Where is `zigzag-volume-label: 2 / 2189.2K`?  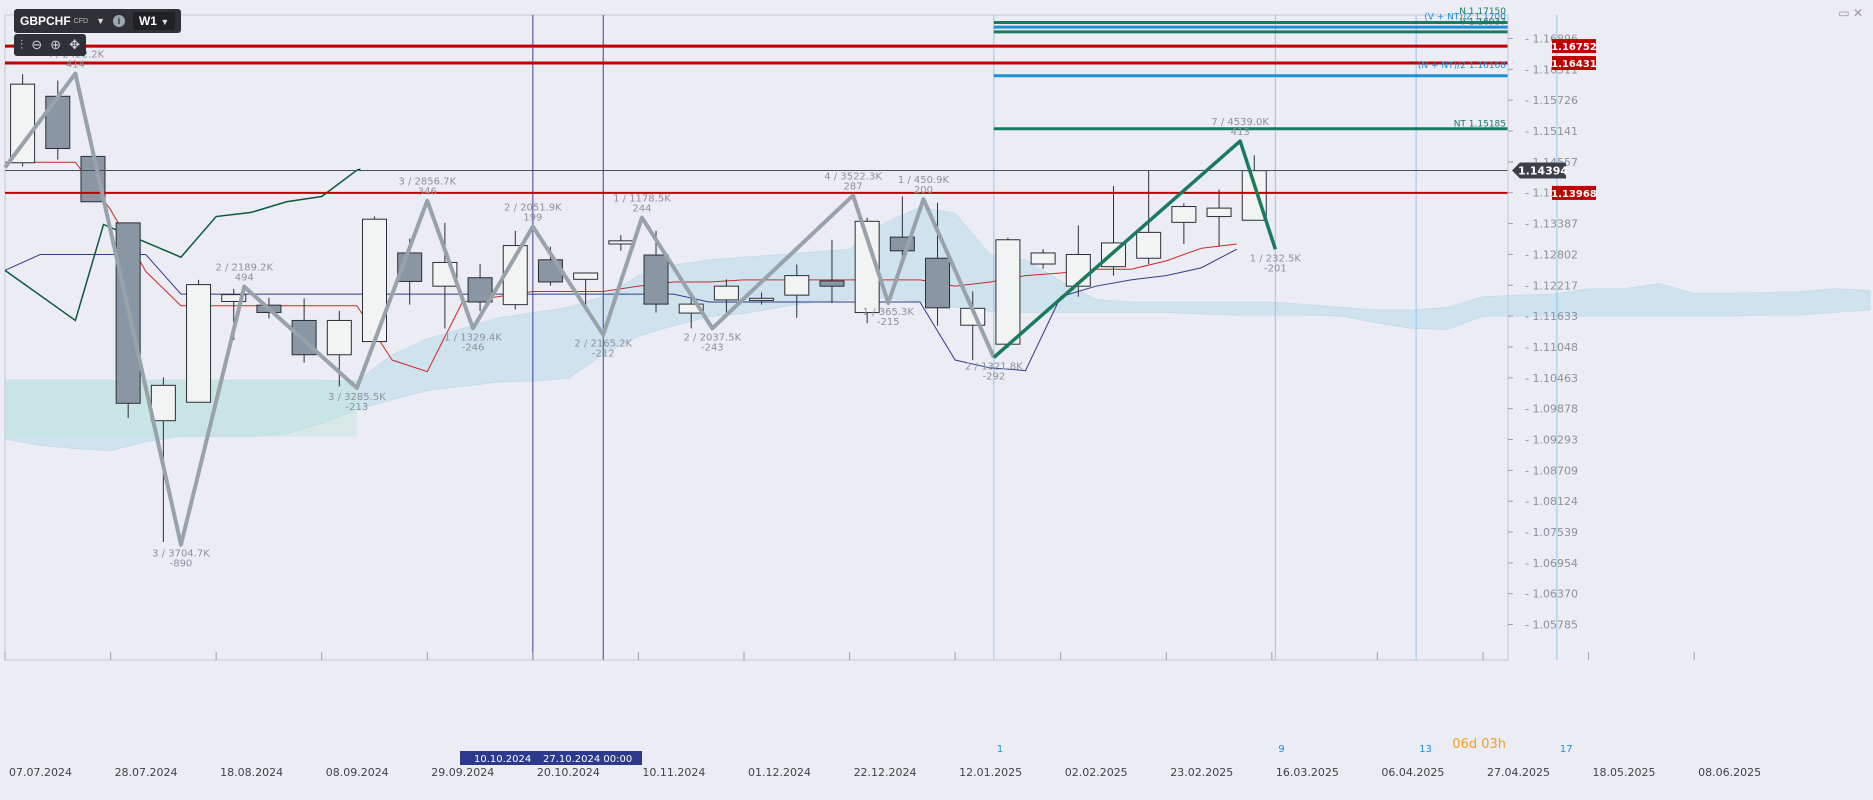
zigzag-volume-label: 2 / 2189.2K is located at coordinates (244, 268).